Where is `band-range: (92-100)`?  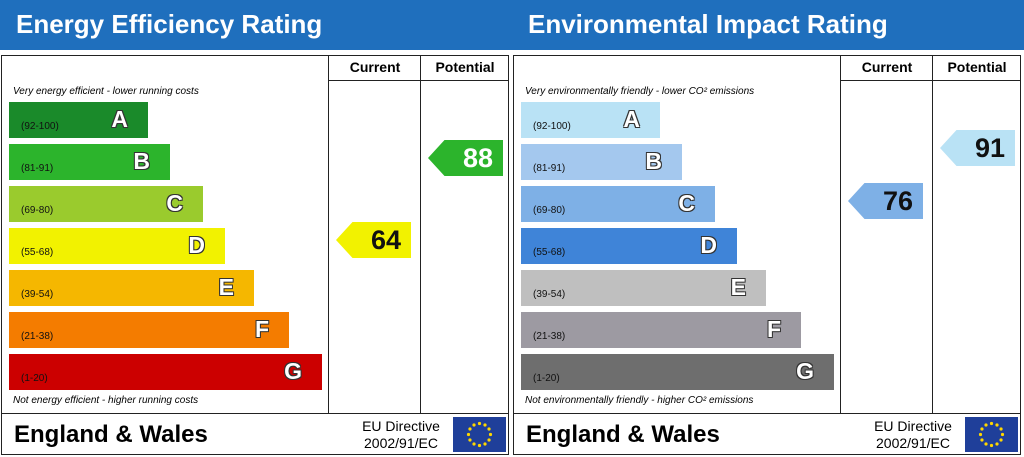
band-range: (92-100) is located at coordinates (40, 126).